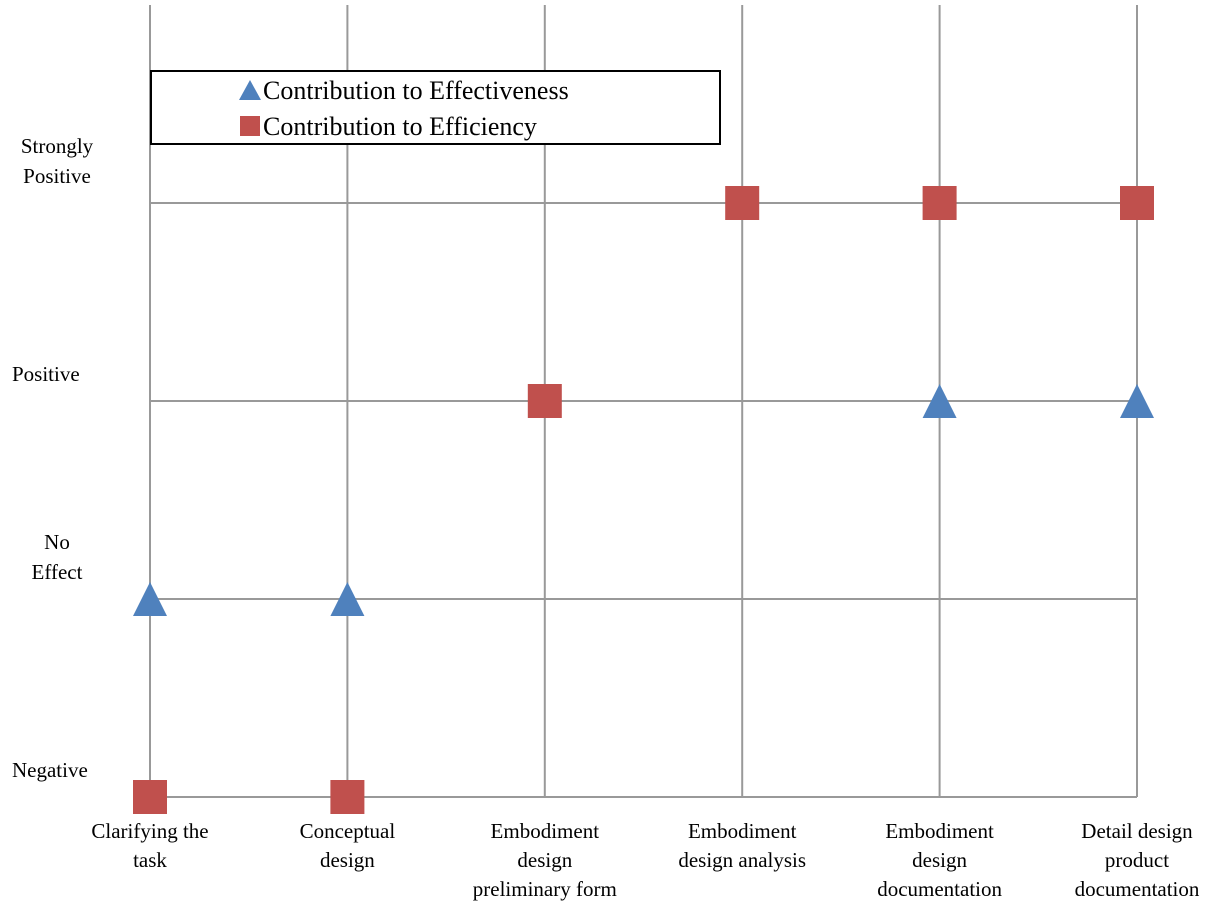  Describe the element at coordinates (250, 126) in the screenshot. I see `legend-square-icon` at that location.